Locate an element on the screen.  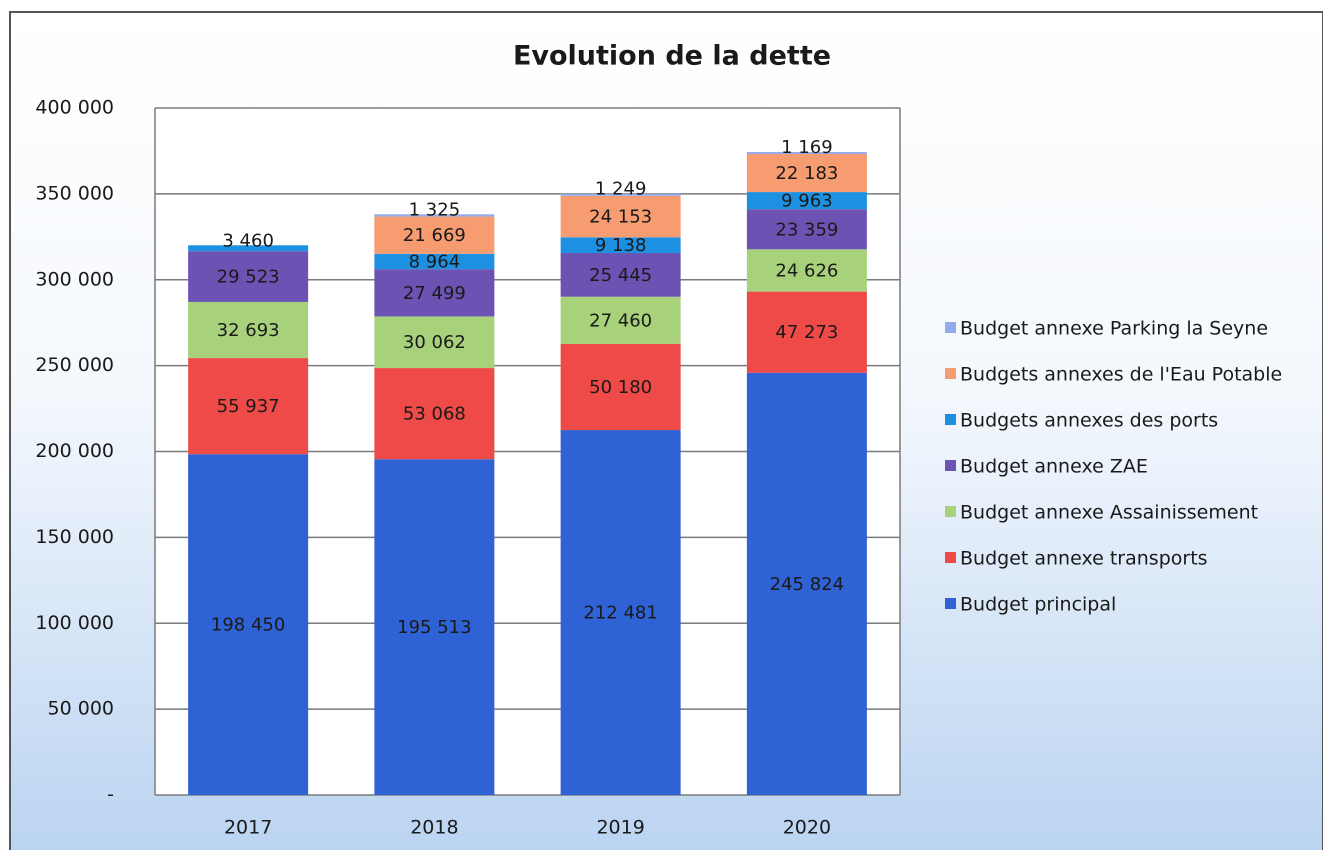
y-tick-label: 400 000 is located at coordinates (74, 108).